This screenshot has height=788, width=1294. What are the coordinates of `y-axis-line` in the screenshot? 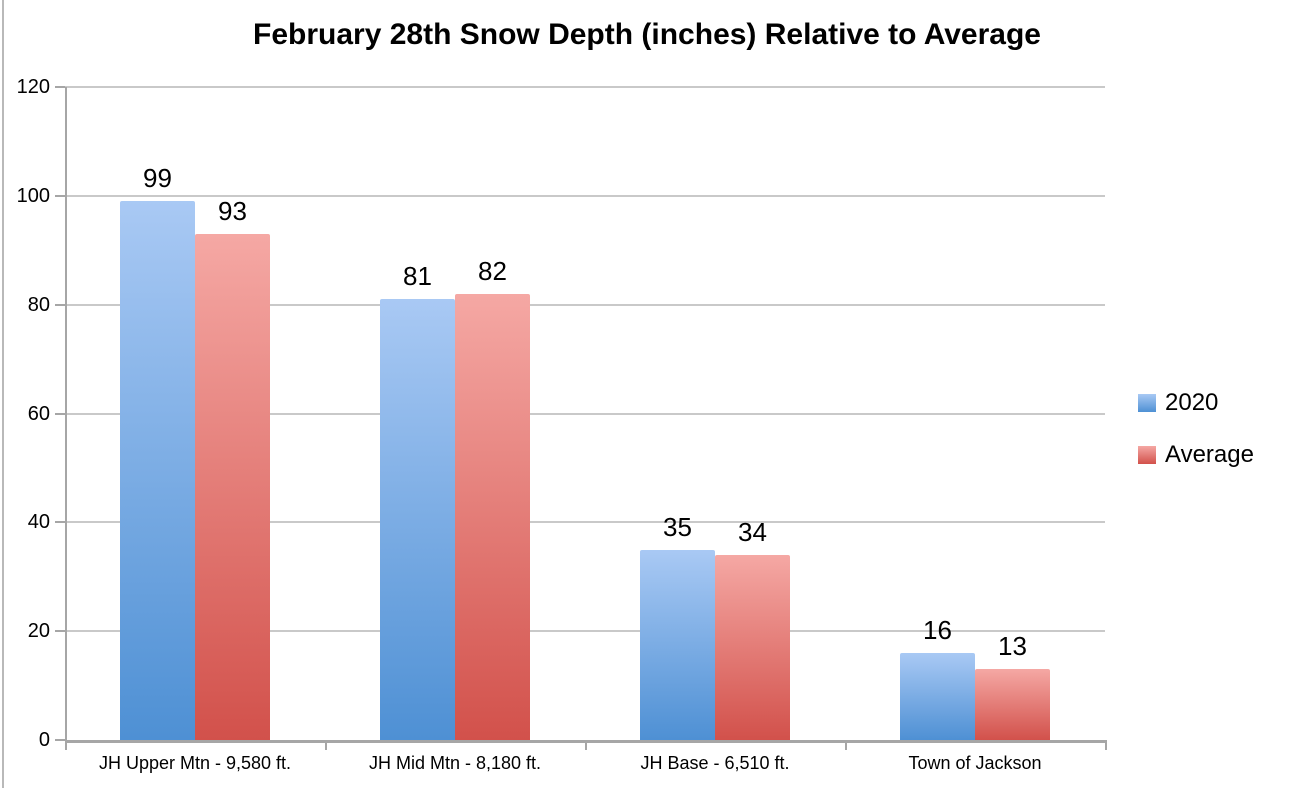 It's located at (66, 415).